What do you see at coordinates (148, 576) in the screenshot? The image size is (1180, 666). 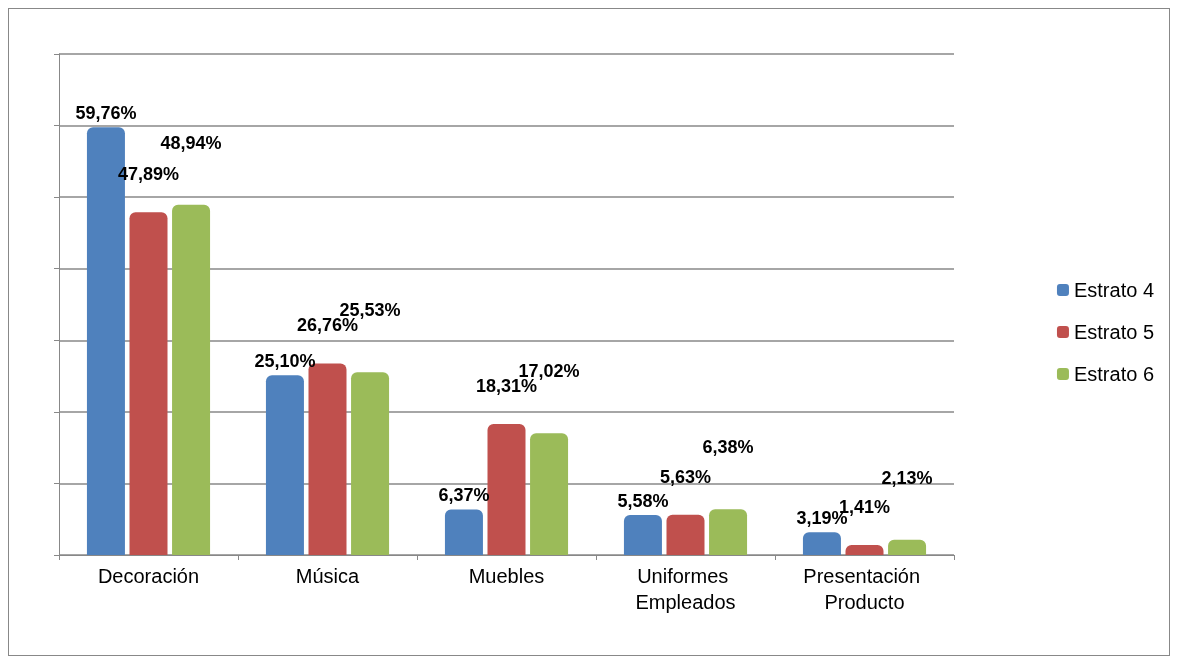 I see `x-tick-label: Decoración` at bounding box center [148, 576].